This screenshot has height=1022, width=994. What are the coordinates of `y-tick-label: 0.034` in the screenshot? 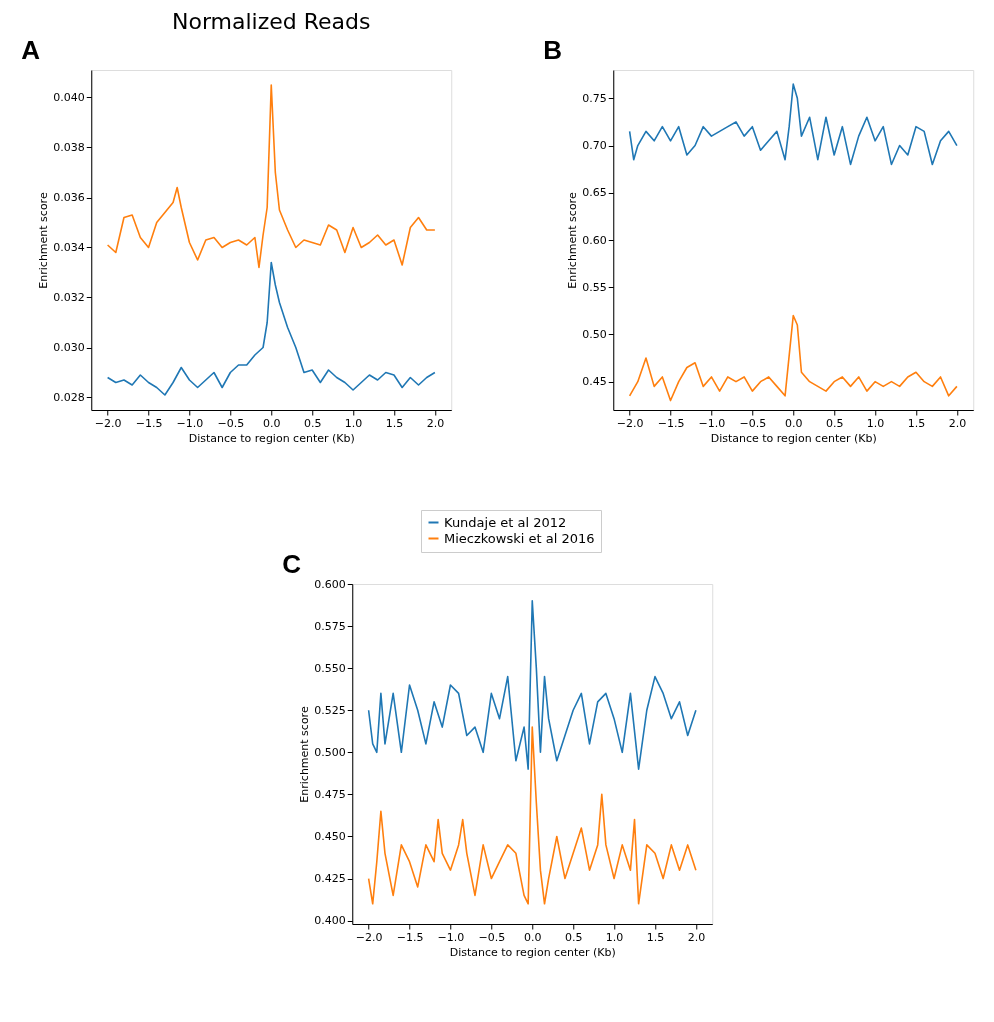 It's located at (69, 247).